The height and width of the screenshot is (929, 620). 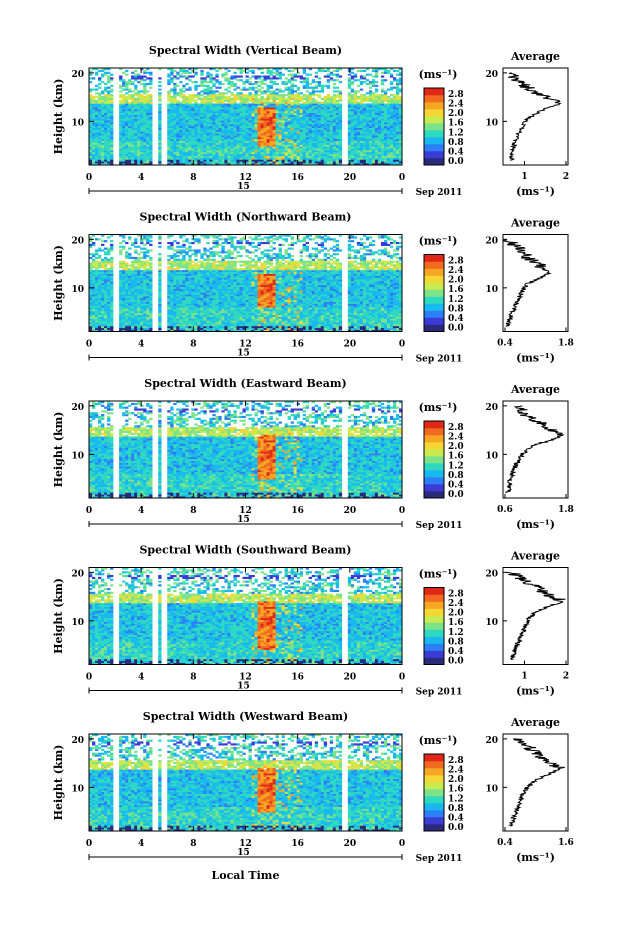 I want to click on y-axis-label: Height (km), so click(x=58, y=117).